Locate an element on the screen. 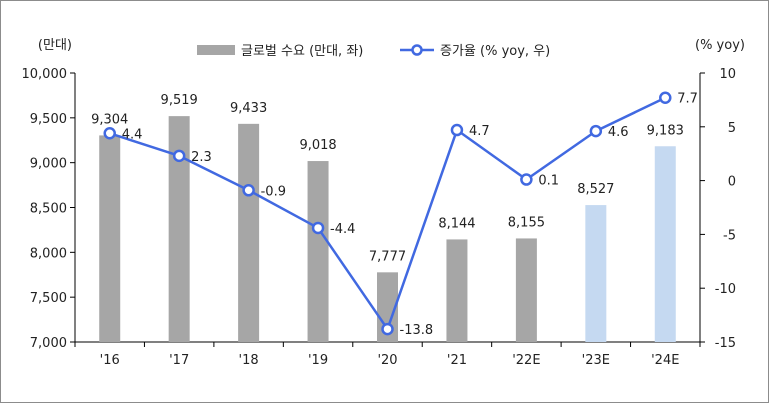 The width and height of the screenshot is (769, 403). x-tick-label: '16 is located at coordinates (110, 360).